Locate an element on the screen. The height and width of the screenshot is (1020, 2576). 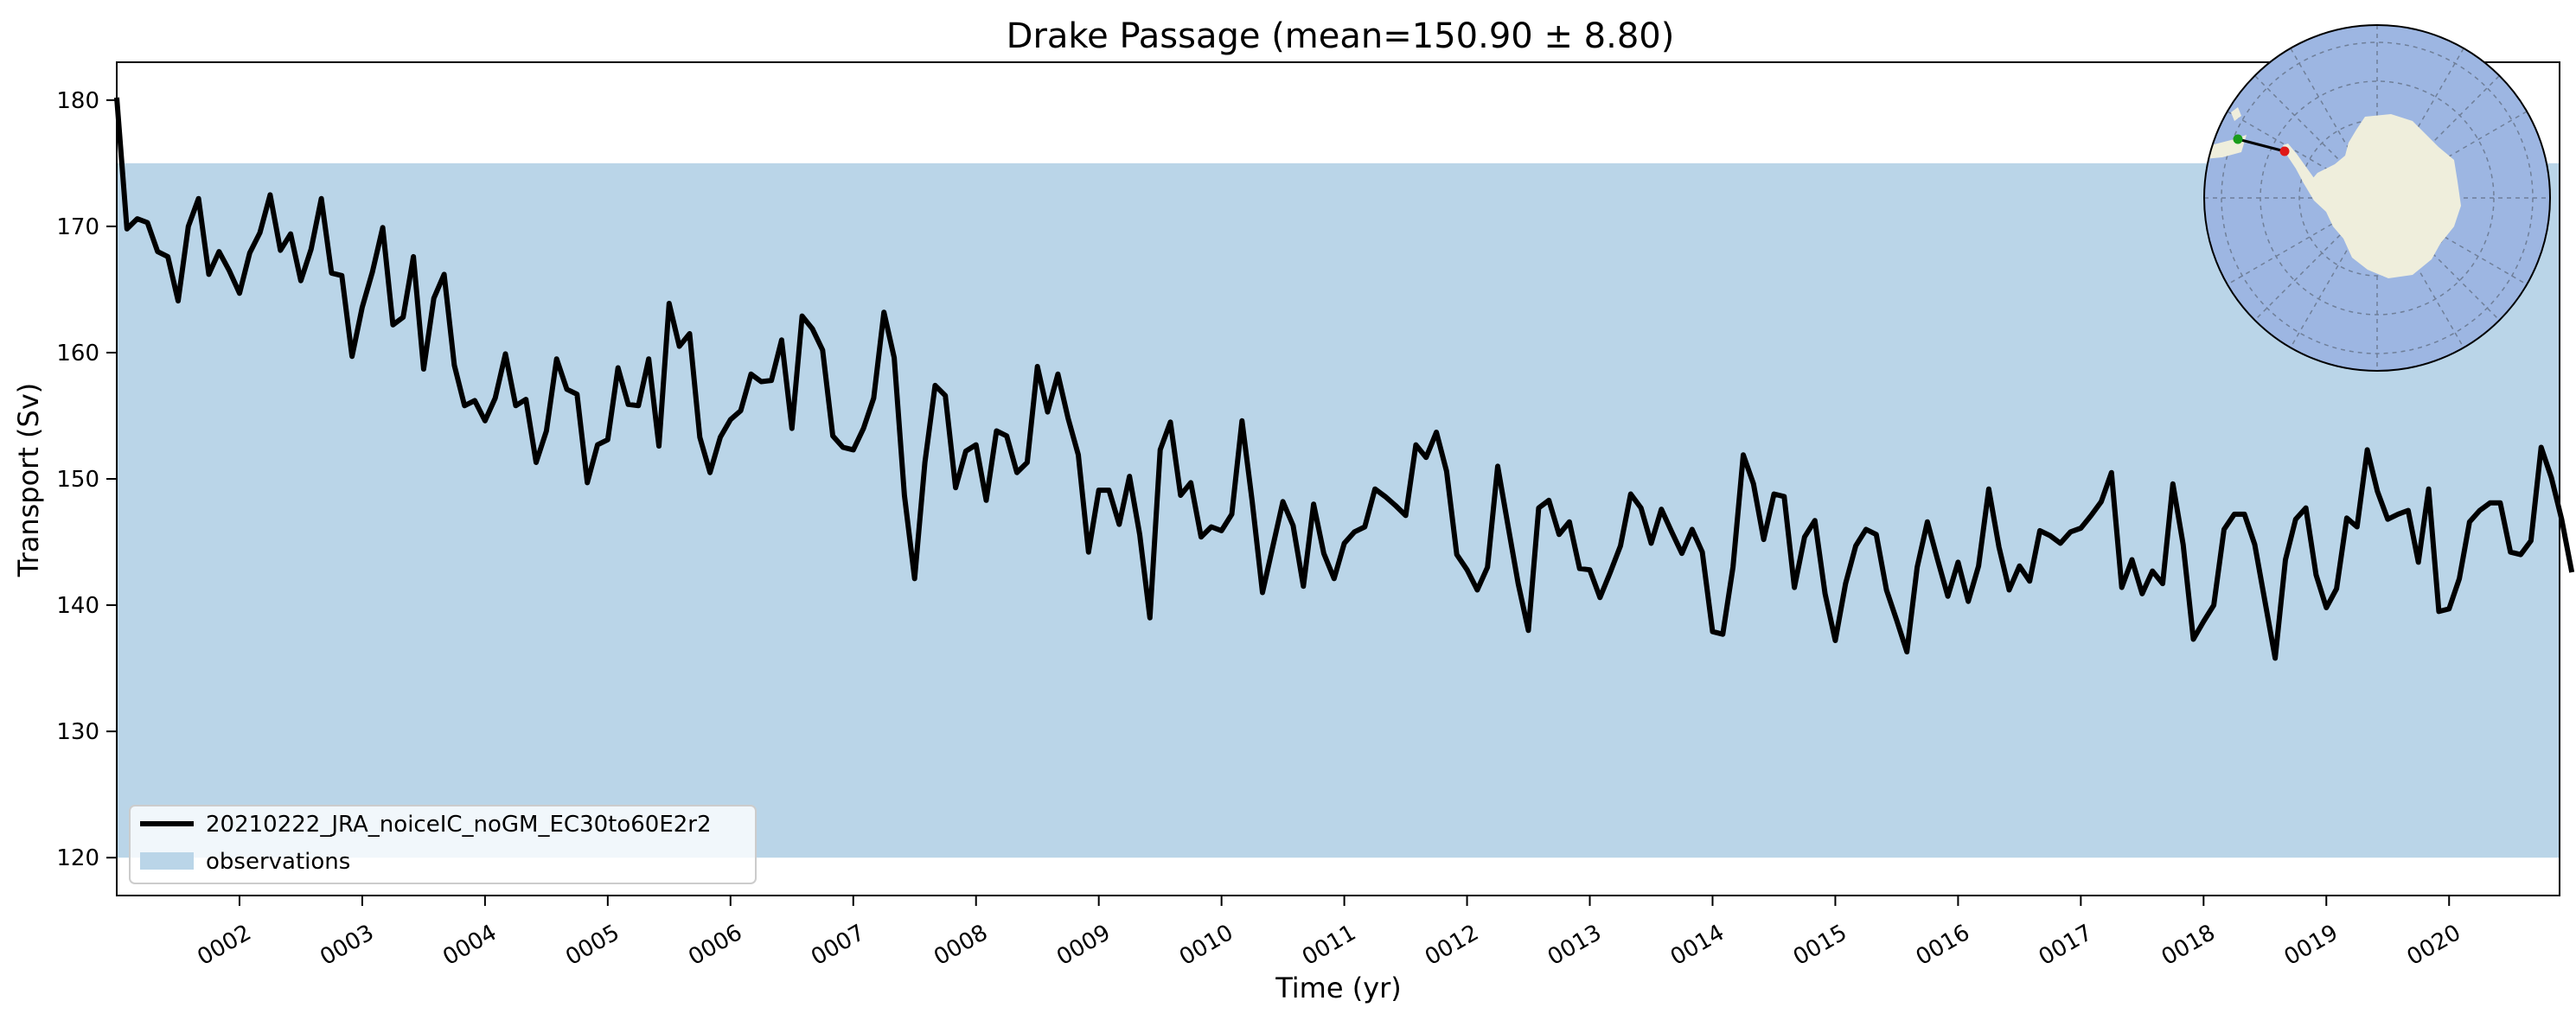
antarctica-inset-map is located at coordinates (2377, 198).